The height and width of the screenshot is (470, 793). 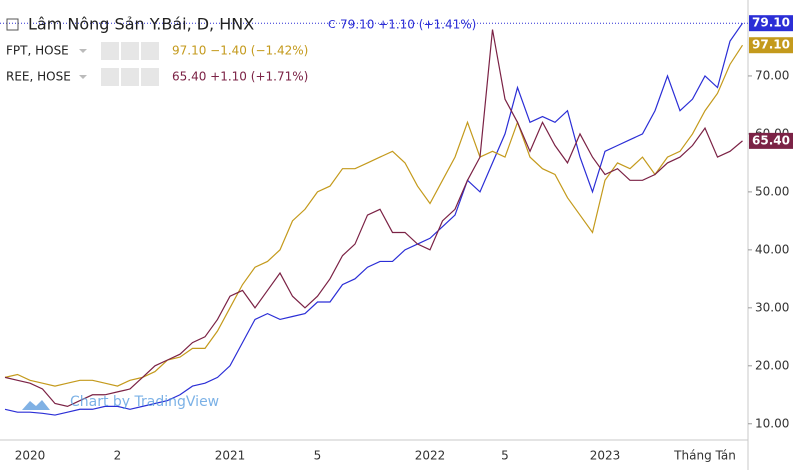 What do you see at coordinates (38, 77) in the screenshot?
I see `legend-name: REE, HOSE` at bounding box center [38, 77].